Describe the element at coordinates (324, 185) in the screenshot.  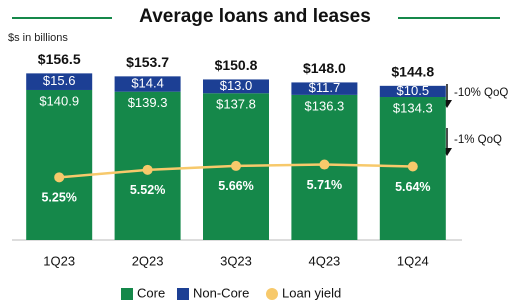
I see `value-label: 5.71%` at that location.